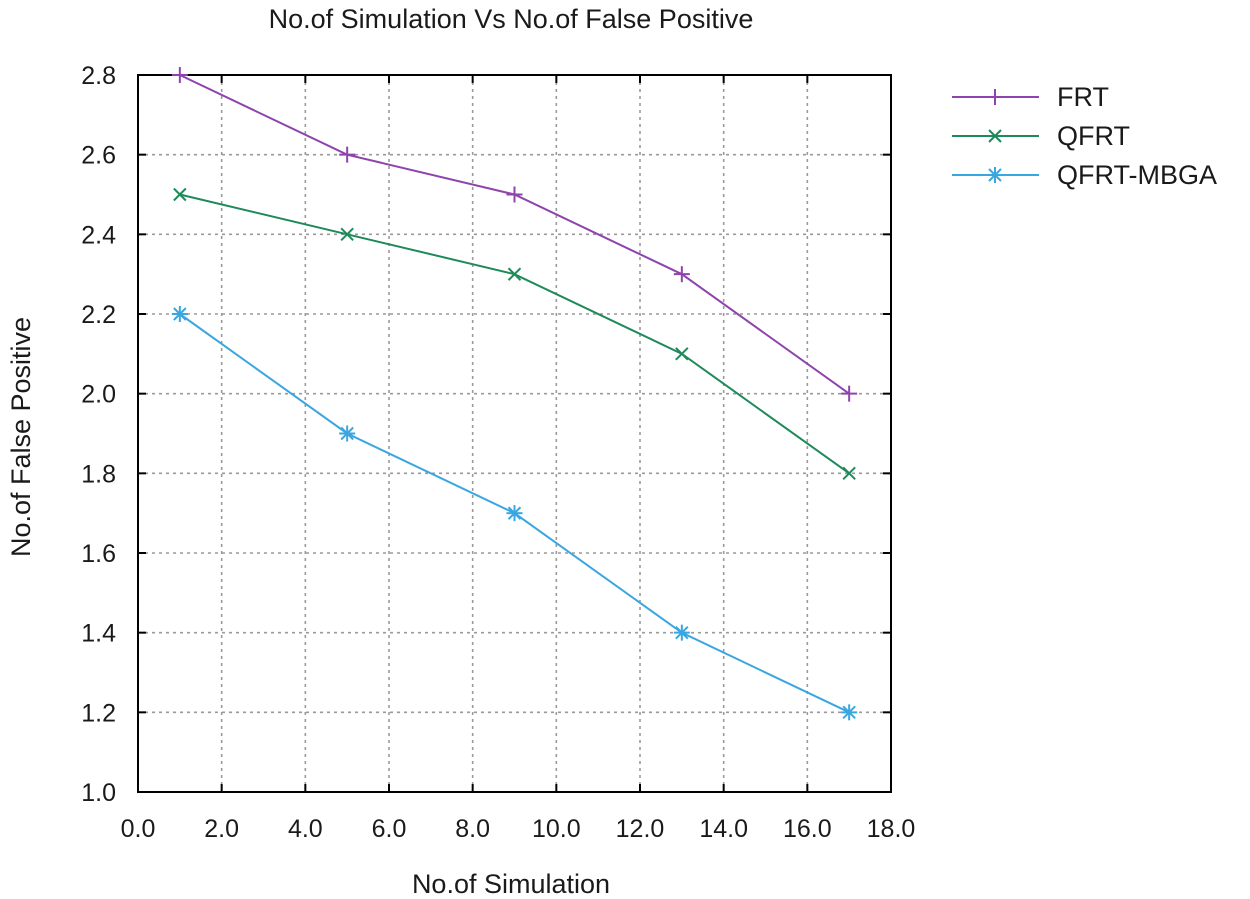  What do you see at coordinates (98, 793) in the screenshot?
I see `y-tick-label: 1.0` at bounding box center [98, 793].